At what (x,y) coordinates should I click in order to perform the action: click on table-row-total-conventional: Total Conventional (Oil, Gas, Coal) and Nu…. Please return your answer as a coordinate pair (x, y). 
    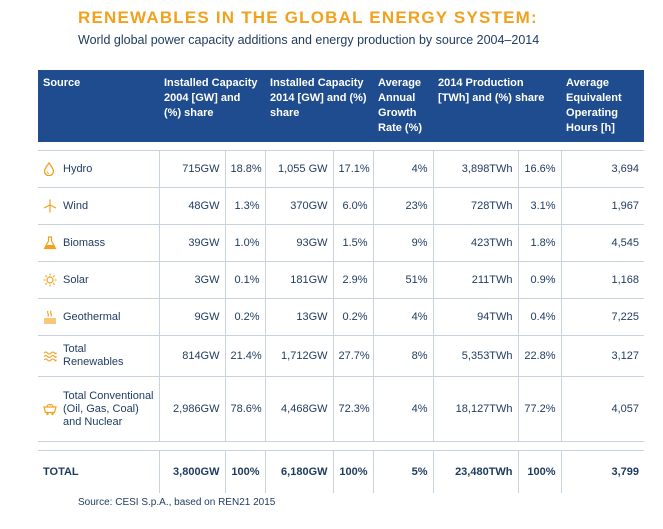
    Looking at the image, I should click on (341, 409).